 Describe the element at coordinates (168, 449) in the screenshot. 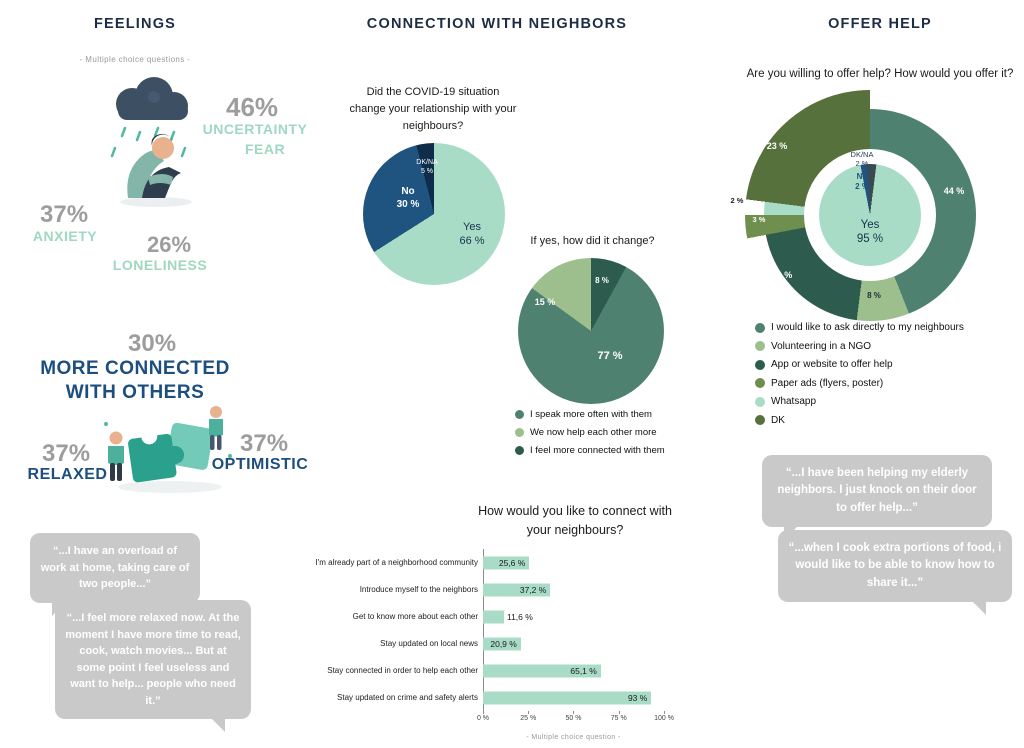

I see `puzzle-people-illustration` at that location.